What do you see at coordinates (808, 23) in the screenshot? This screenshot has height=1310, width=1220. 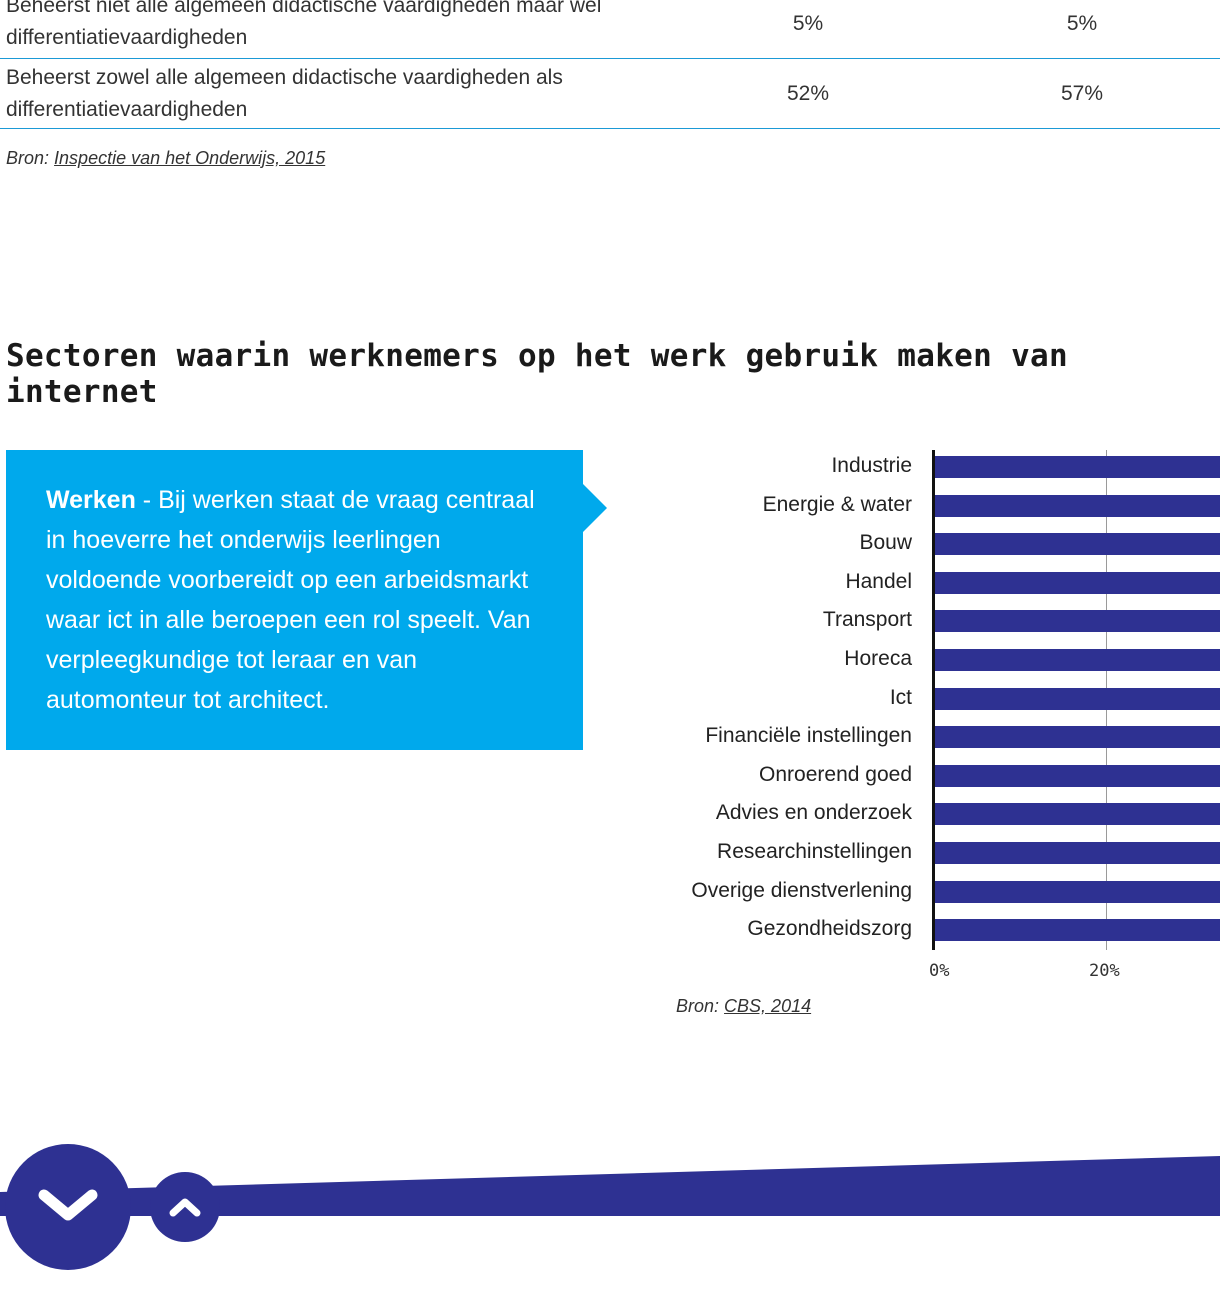 I see `row-value-1: 5%` at bounding box center [808, 23].